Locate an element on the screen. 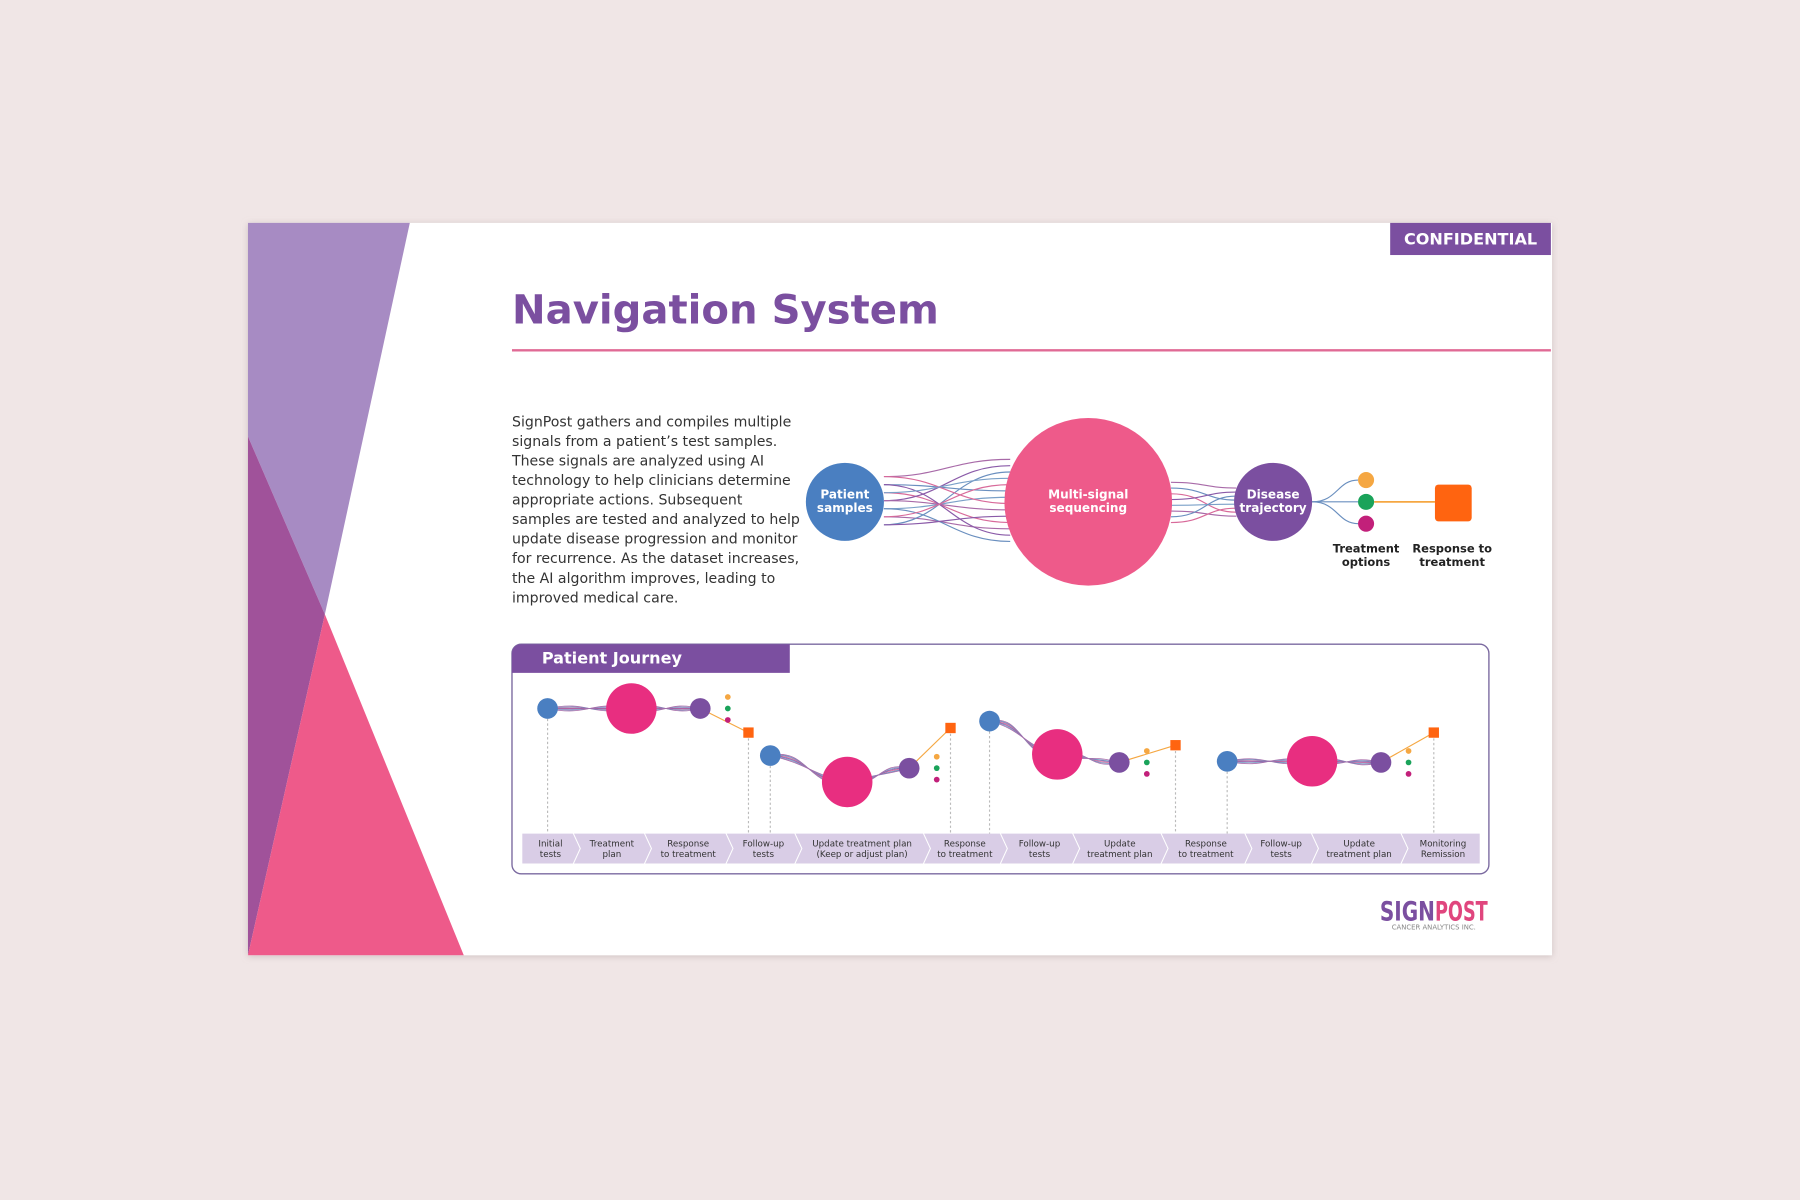 This screenshot has height=1200, width=1800. title: Navigation System is located at coordinates (725, 310).